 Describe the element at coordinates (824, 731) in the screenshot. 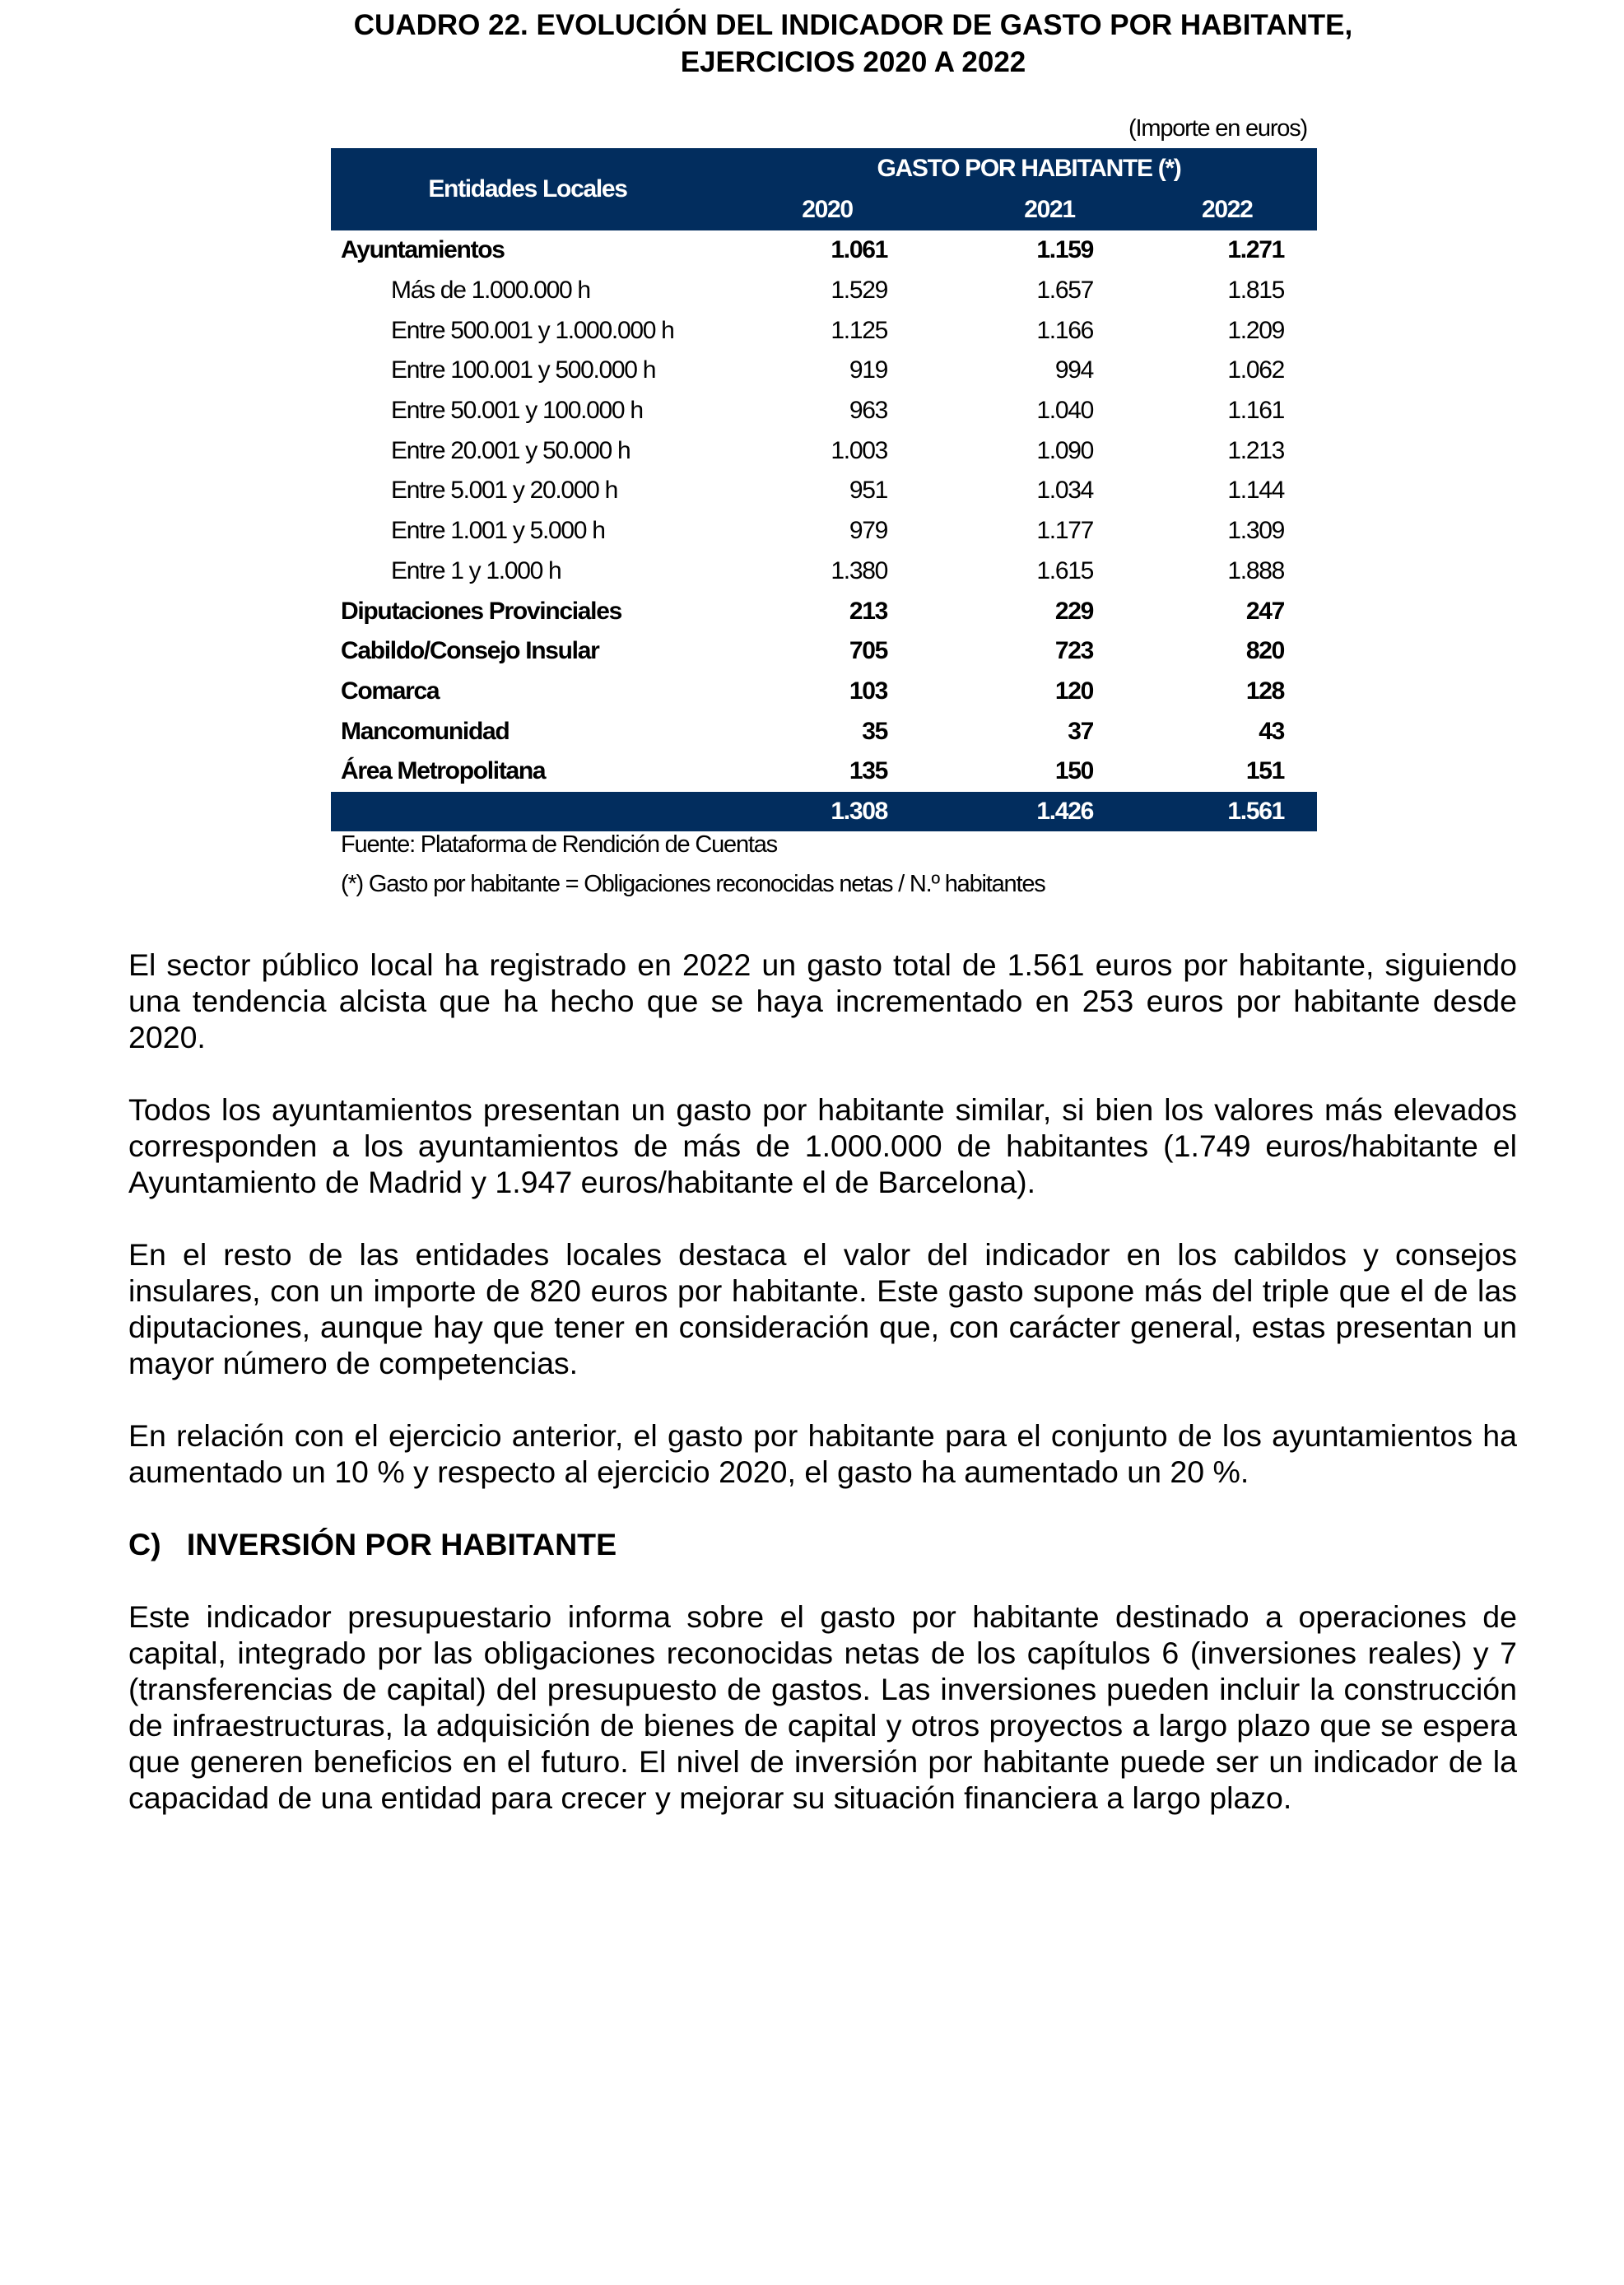

I see `table-row: Mancomunidad 35 37 43` at that location.